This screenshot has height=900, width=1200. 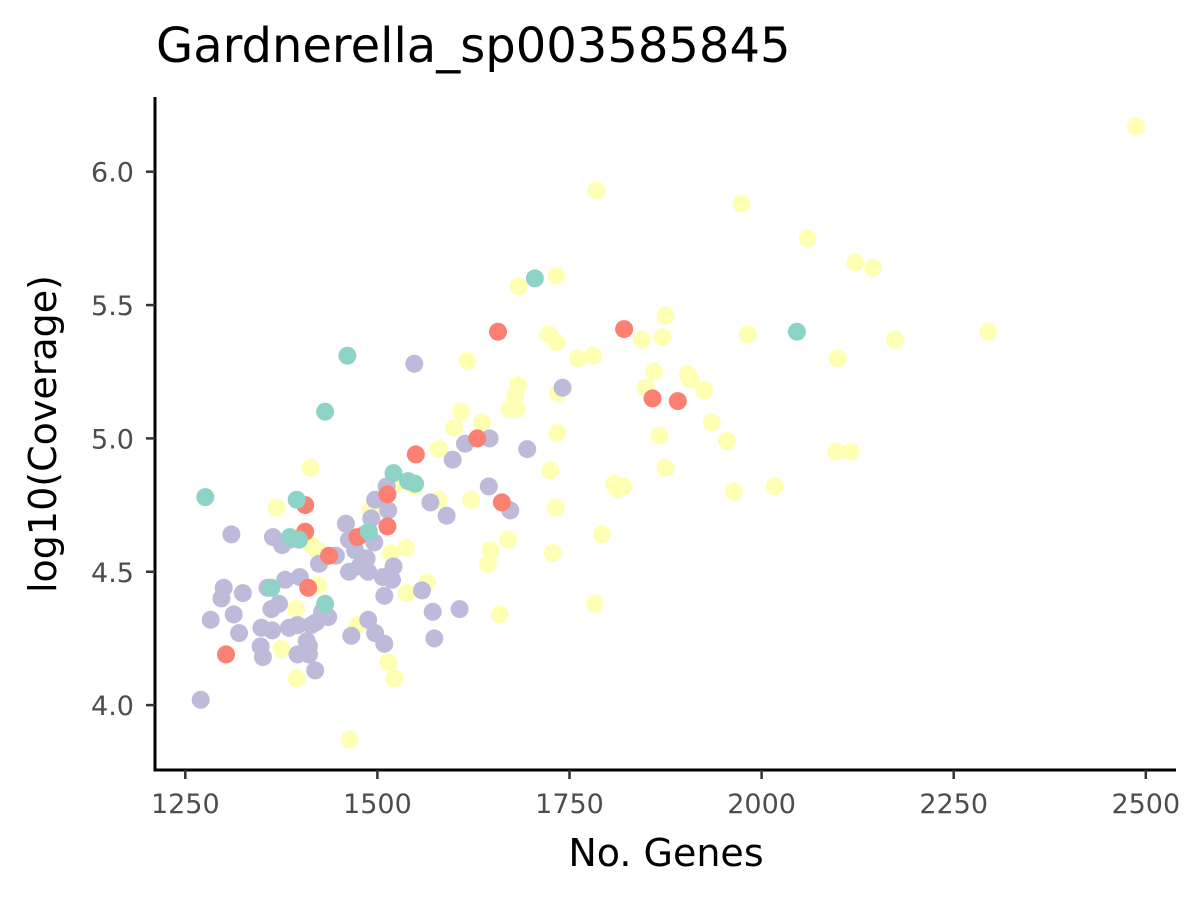 I want to click on x-axis: 1250 1500 1750 2000 2250 2500, so click(x=665, y=794).